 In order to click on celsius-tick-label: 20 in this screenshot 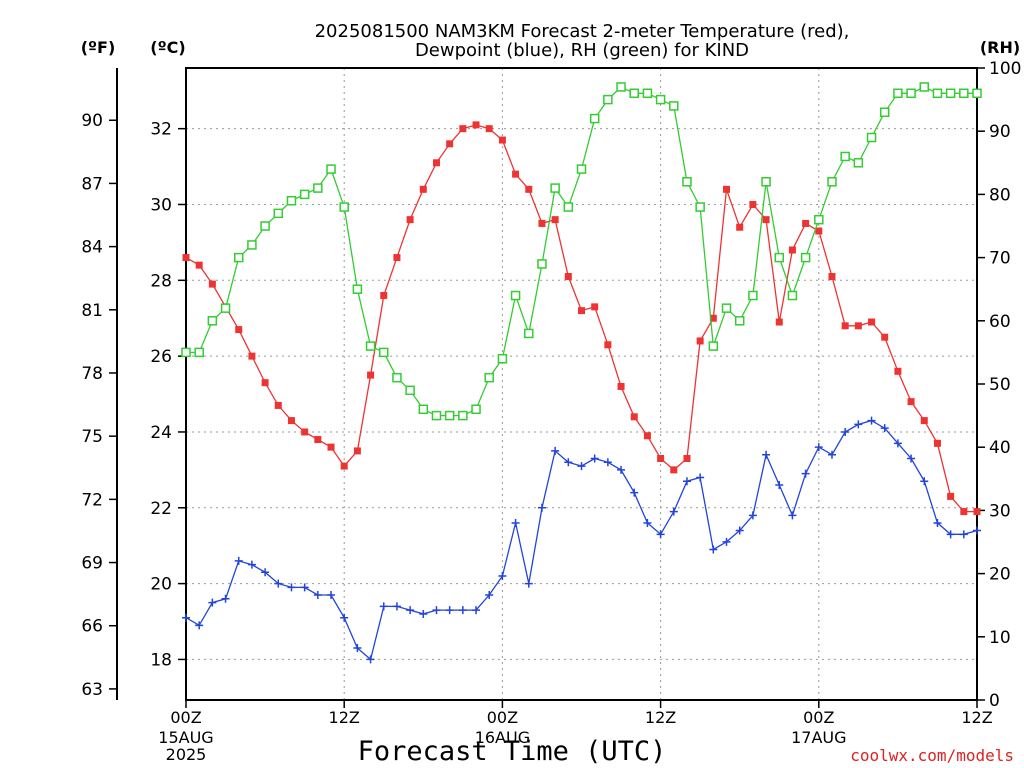, I will do `click(161, 585)`.